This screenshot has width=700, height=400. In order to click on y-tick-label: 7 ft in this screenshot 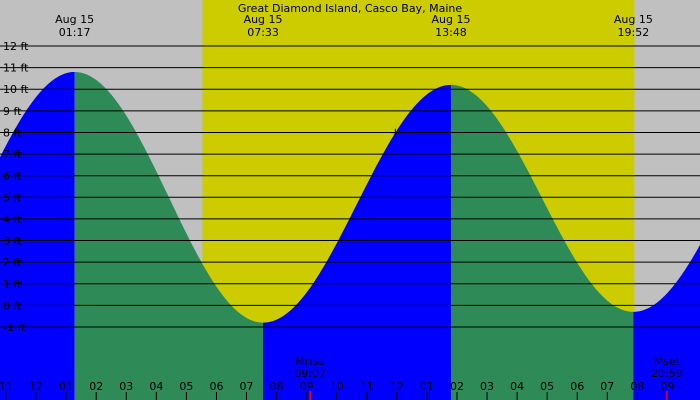, I will do `click(12, 154)`.